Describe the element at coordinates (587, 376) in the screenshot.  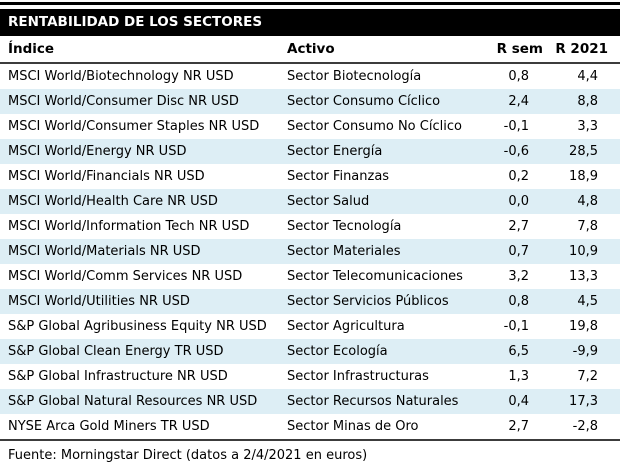
I see `cell-r-2021: 7,2` at that location.